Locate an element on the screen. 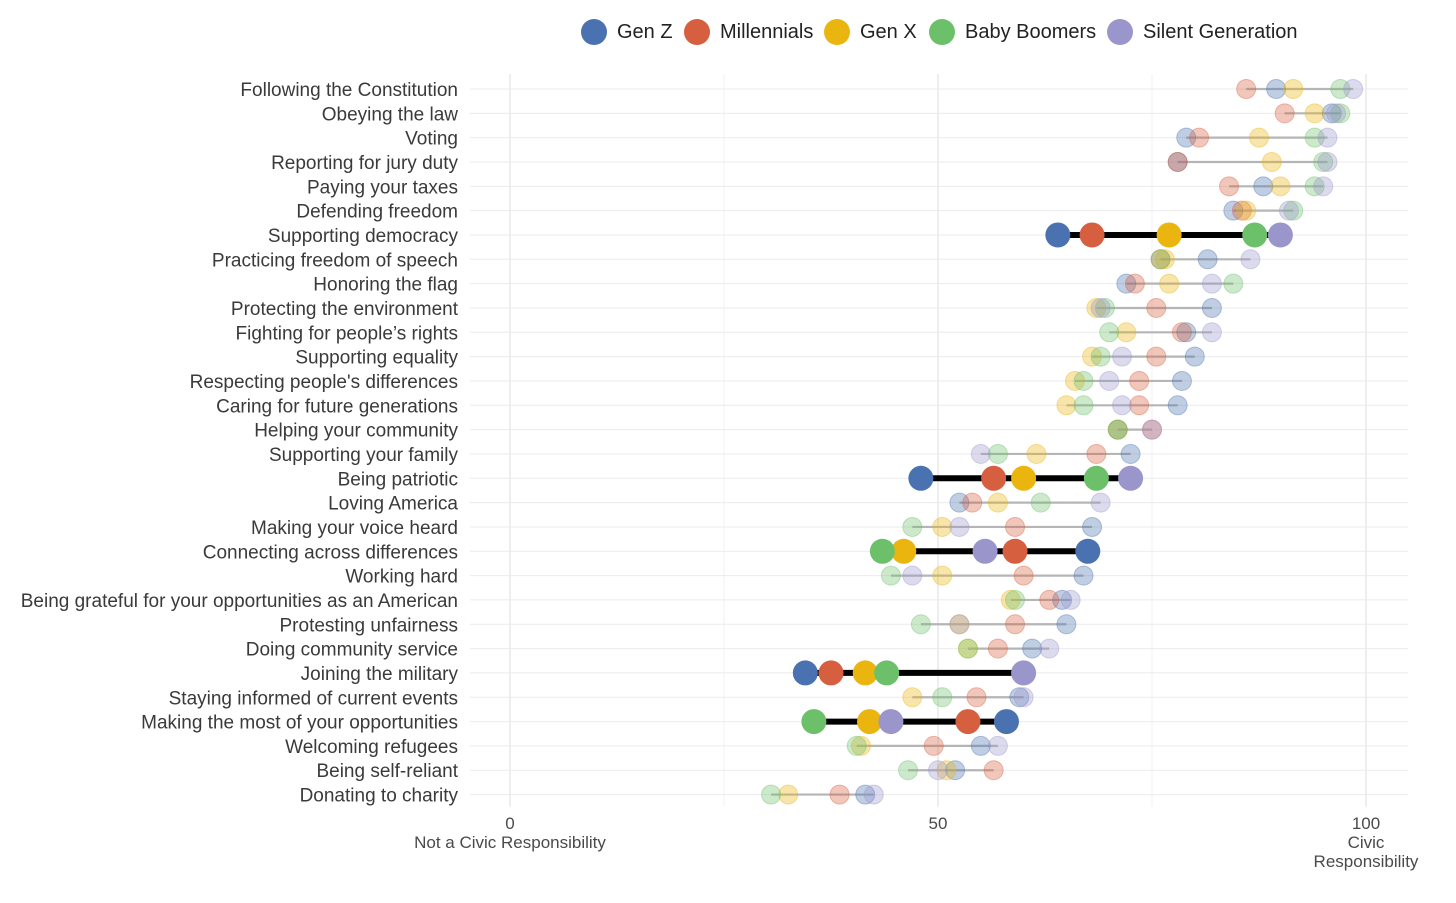 The width and height of the screenshot is (1456, 903). category-row: Respecting people's differences is located at coordinates (691, 381).